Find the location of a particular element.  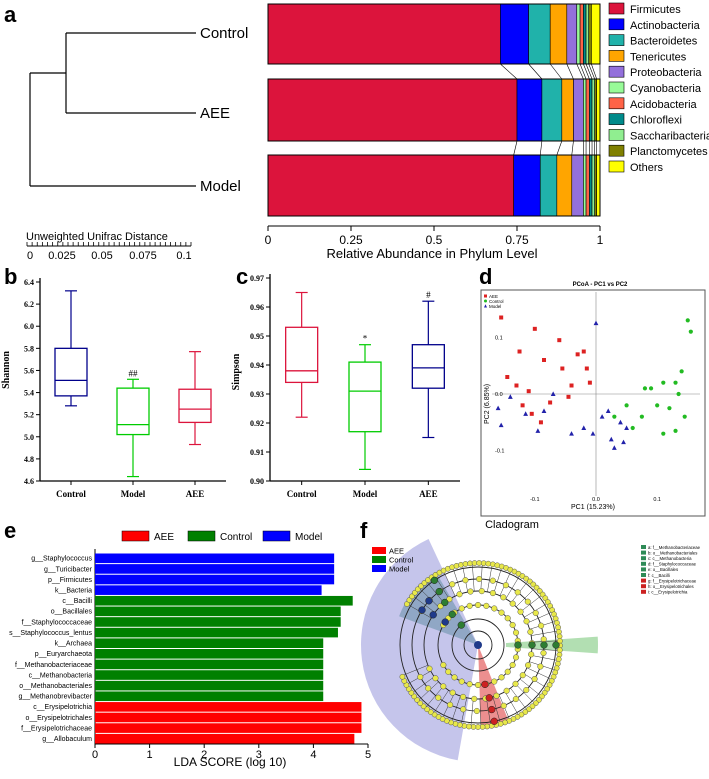

bar-others-control is located at coordinates (596, 34).